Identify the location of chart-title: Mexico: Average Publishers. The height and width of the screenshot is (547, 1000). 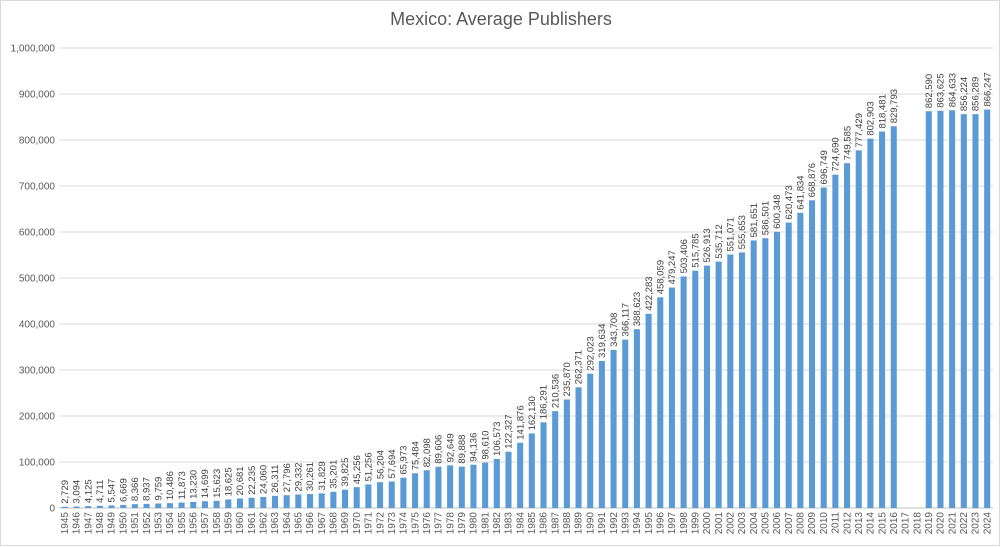
(501, 19).